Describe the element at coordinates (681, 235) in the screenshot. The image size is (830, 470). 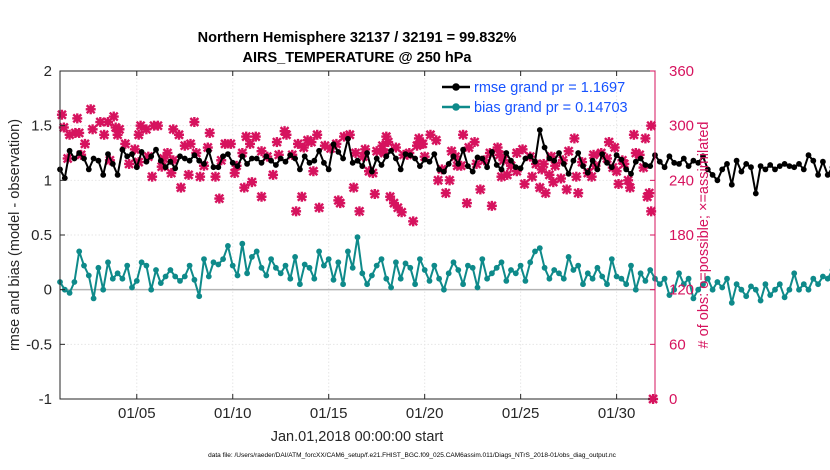
I see `right-tick-label-3: 180` at that location.